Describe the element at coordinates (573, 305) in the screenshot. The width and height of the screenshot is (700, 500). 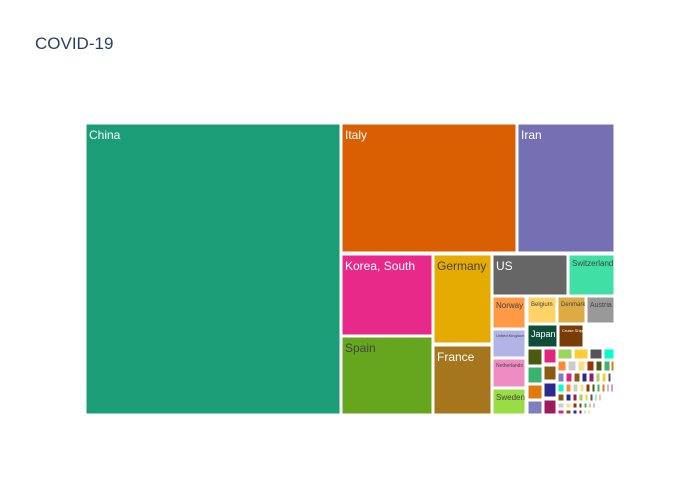
I see `treemap-label-denmark: Denmark` at that location.